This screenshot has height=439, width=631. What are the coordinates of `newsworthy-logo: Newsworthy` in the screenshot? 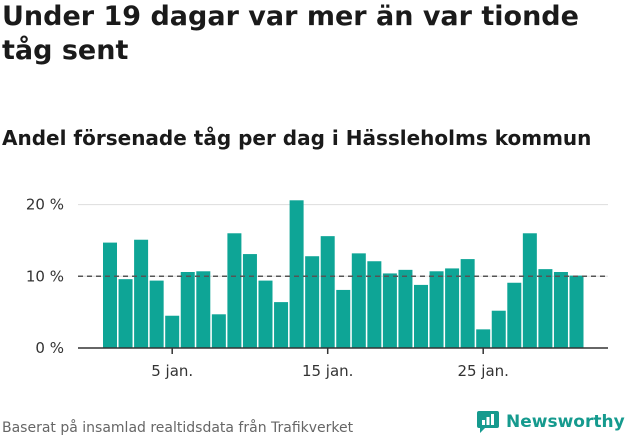 It's located at (550, 422).